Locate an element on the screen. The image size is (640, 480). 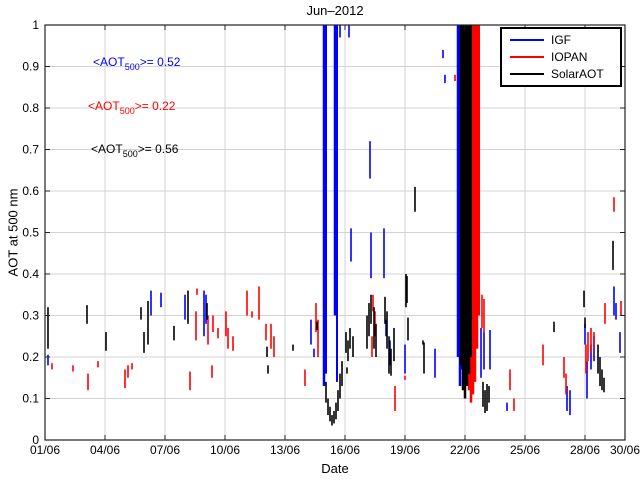
legend-label-iopan: IOPAN is located at coordinates (569, 56).